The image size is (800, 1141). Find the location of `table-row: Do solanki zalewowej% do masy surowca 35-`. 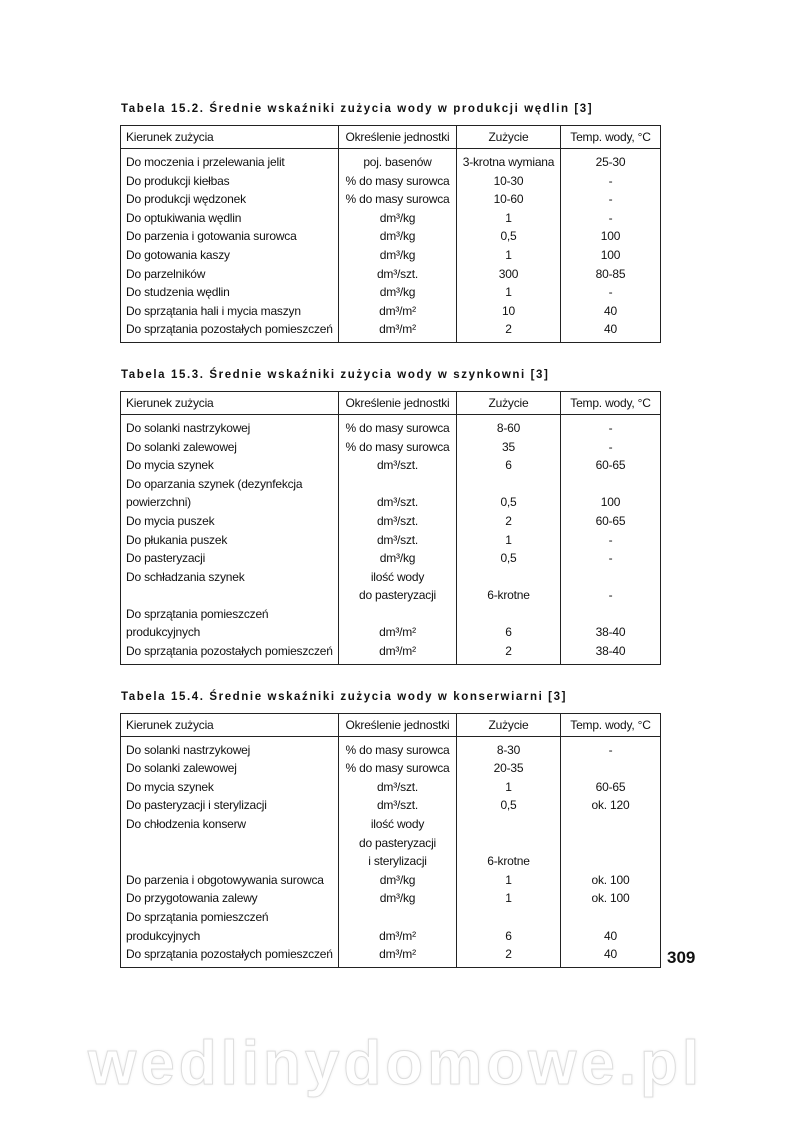

table-row: Do solanki zalewowej% do masy surowca 35- is located at coordinates (390, 447).